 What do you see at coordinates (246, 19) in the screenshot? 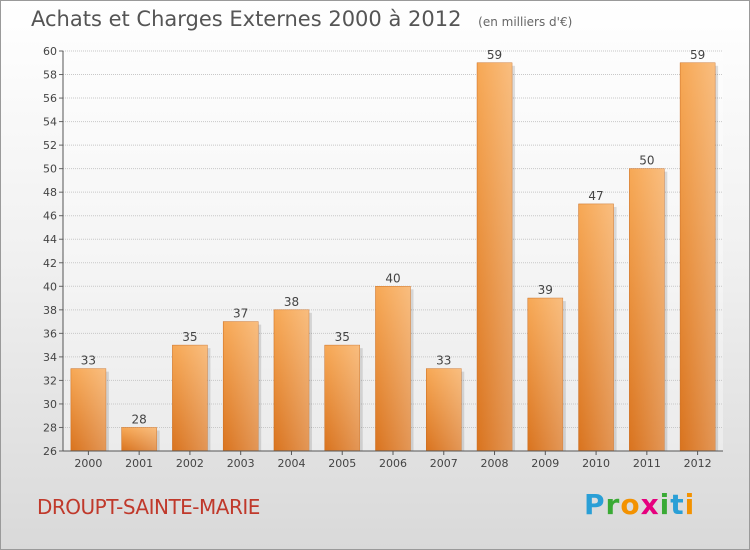
I see `chart-title-text: Achats et Charges Externes 2000 à 2012` at bounding box center [246, 19].